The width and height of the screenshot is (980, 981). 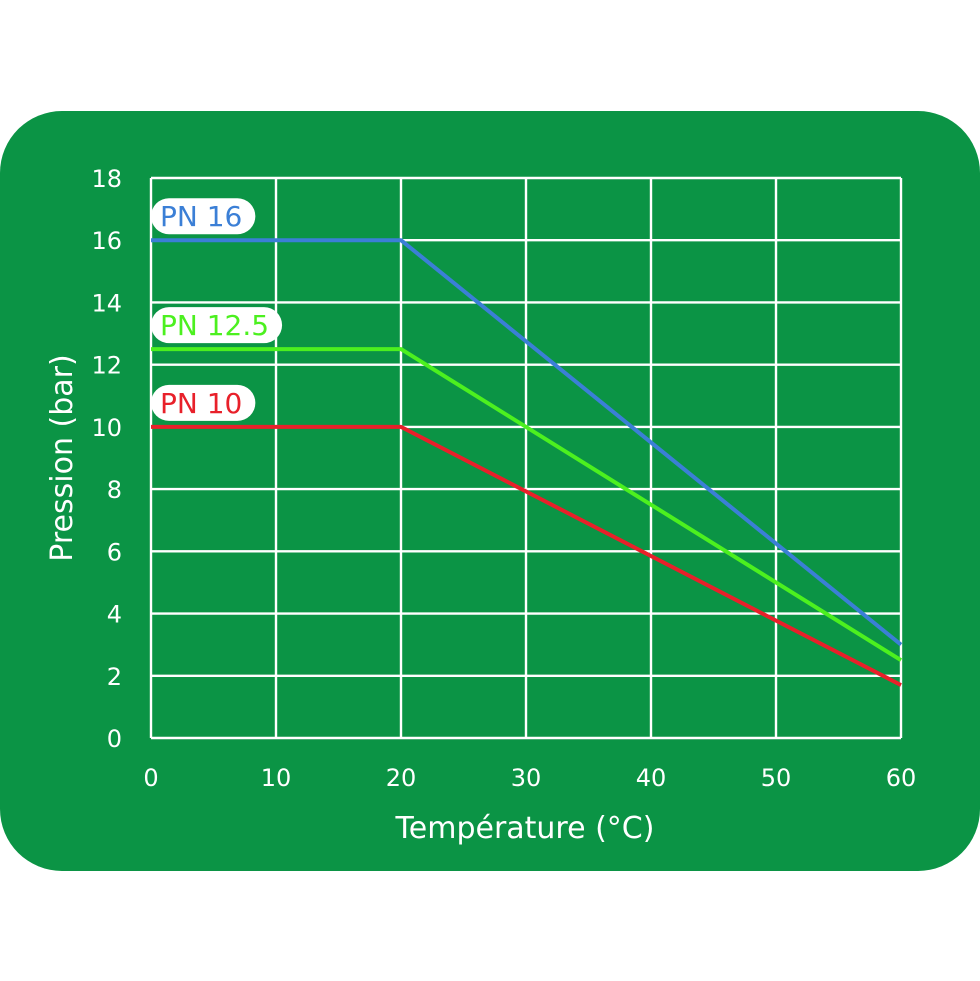 I want to click on x-tick-label: 20, so click(x=401, y=778).